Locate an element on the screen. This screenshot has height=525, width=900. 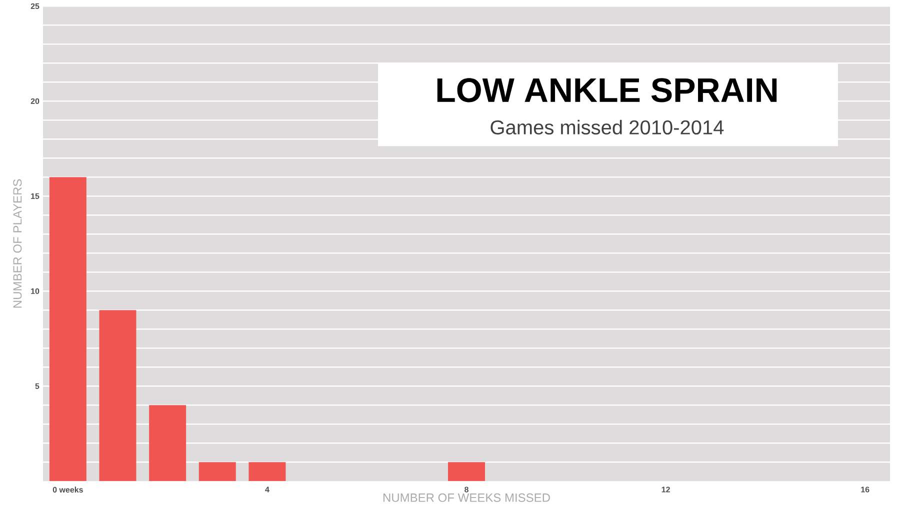
x-tick-label: 4 is located at coordinates (267, 489).